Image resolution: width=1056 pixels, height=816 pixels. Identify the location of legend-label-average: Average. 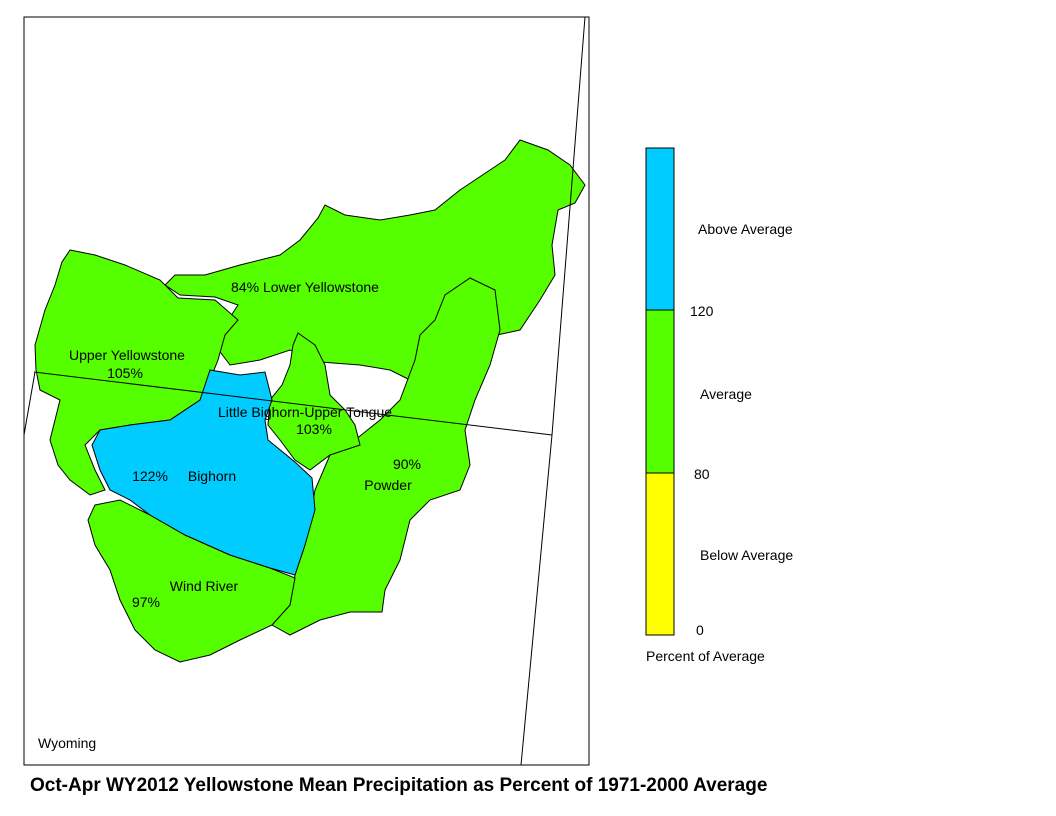
(726, 394).